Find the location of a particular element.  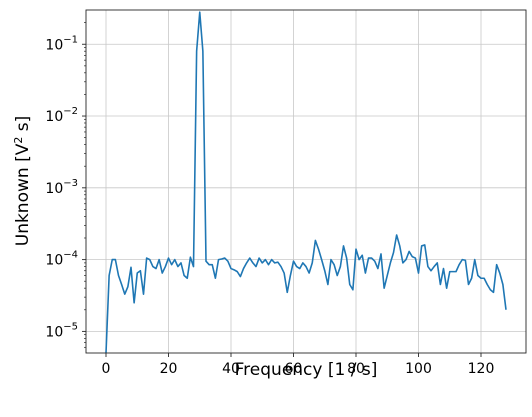

x-axis-label: Frequency [1 / s] is located at coordinates (306, 370).